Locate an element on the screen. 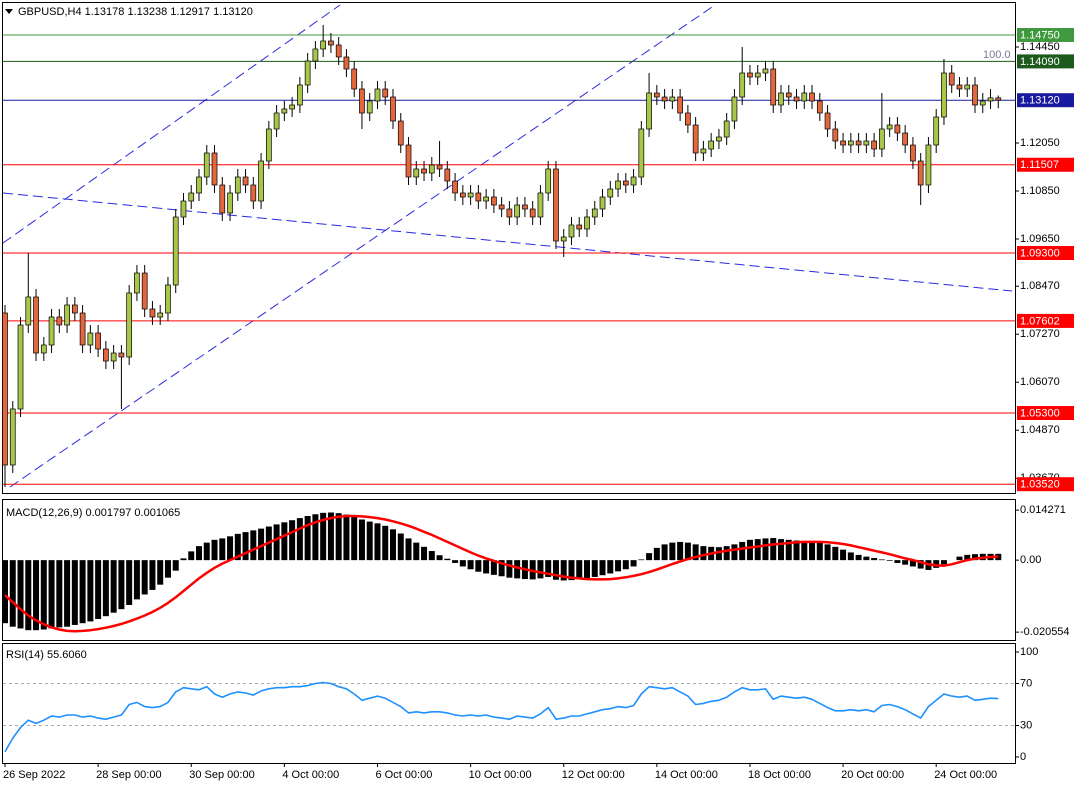  level-label: 1.11507 is located at coordinates (1039, 165).